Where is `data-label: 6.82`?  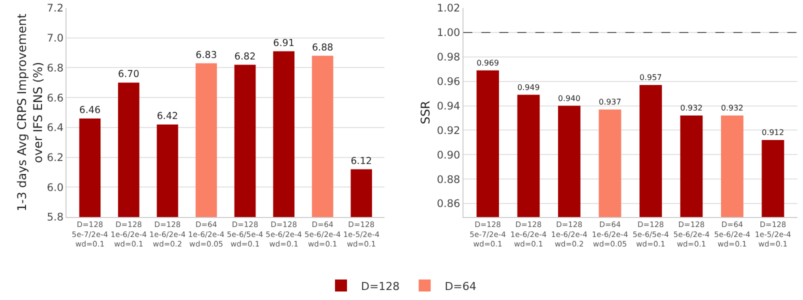
data-label: 6.82 is located at coordinates (245, 56).